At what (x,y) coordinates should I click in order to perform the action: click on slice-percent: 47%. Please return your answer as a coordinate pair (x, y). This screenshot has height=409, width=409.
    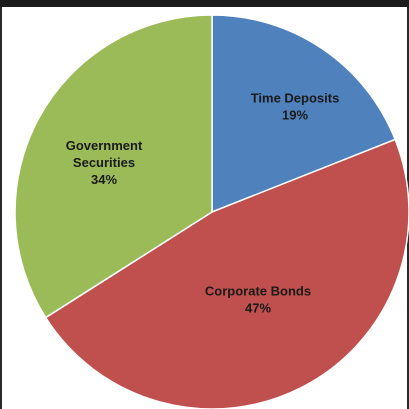
    Looking at the image, I should click on (258, 308).